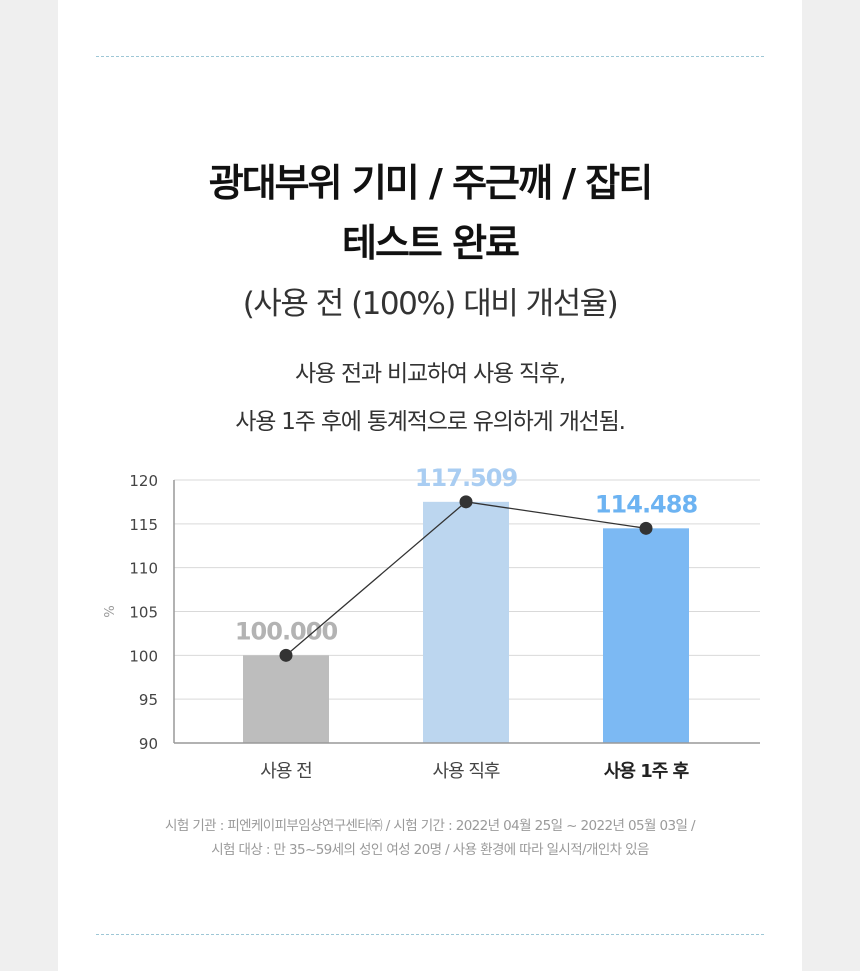 This screenshot has width=860, height=971. I want to click on y-axis-label: %, so click(110, 611).